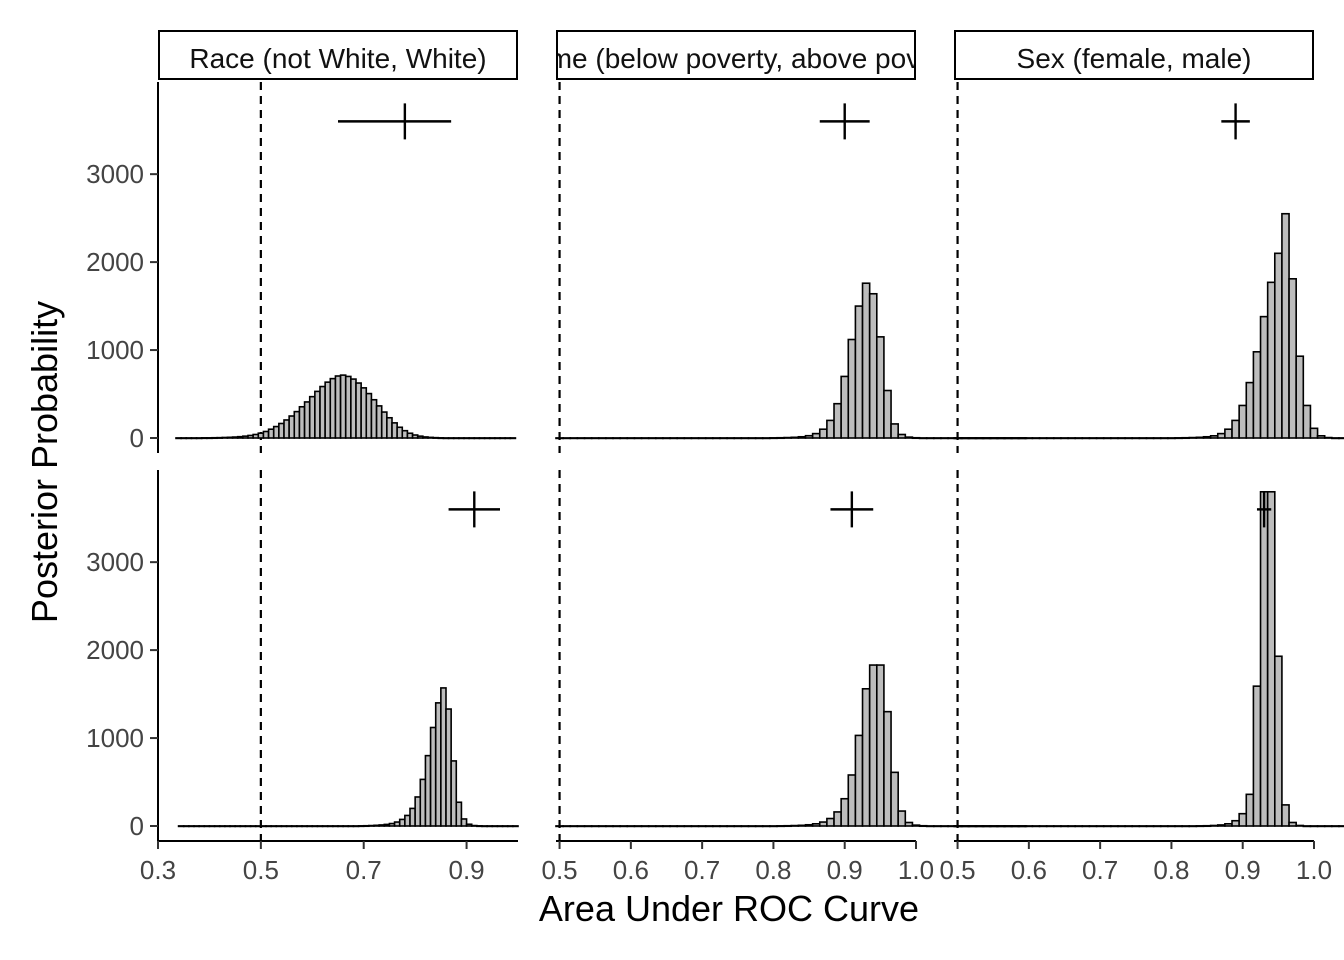 The width and height of the screenshot is (1344, 960). Describe the element at coordinates (1100, 870) in the screenshot. I see `x-tick-label: 0.7` at that location.